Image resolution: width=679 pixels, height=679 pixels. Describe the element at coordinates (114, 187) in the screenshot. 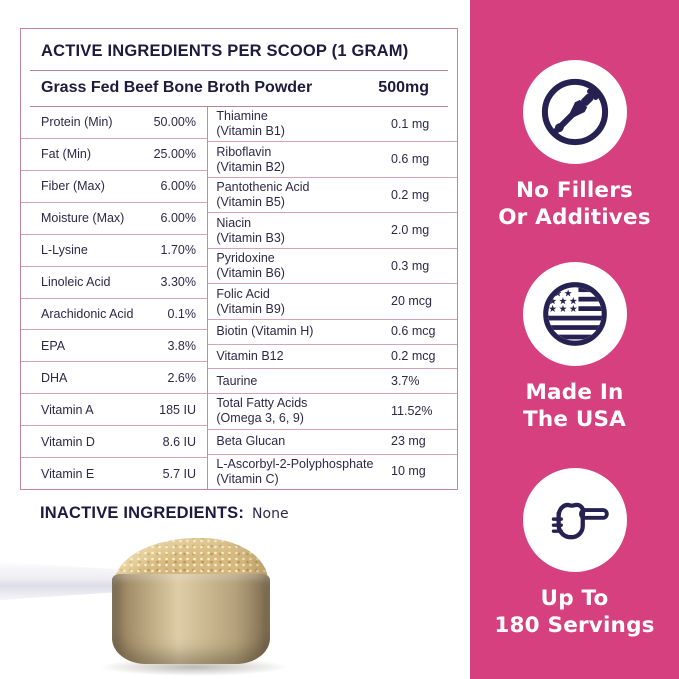

I see `ingredient-row: Fiber (Max) 6.00%` at that location.